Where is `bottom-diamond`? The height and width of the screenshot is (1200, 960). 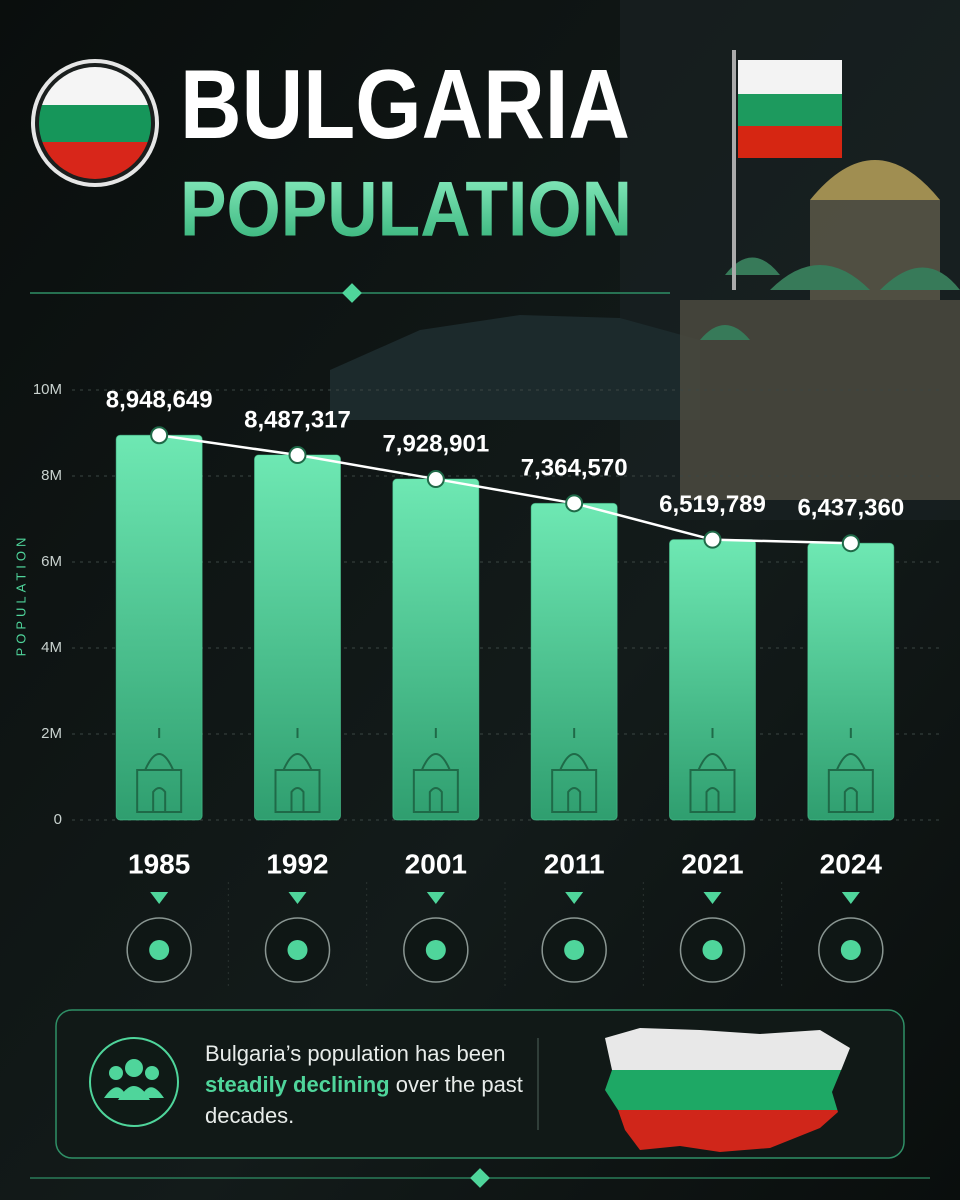
bottom-diamond is located at coordinates (480, 1178).